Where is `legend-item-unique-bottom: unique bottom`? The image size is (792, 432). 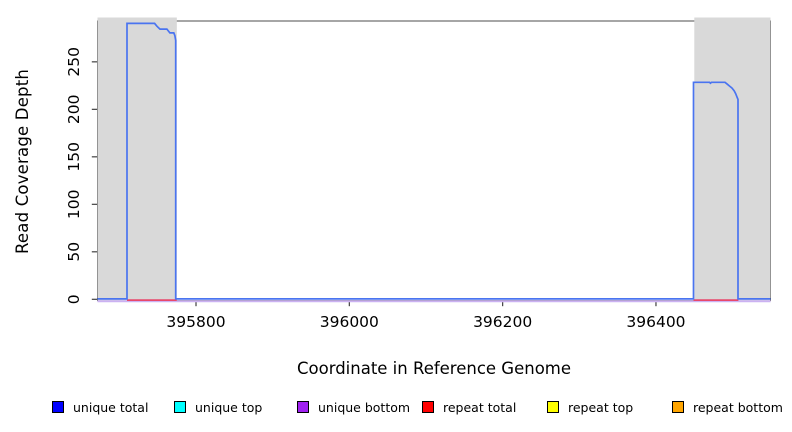 legend-item-unique-bottom: unique bottom is located at coordinates (353, 407).